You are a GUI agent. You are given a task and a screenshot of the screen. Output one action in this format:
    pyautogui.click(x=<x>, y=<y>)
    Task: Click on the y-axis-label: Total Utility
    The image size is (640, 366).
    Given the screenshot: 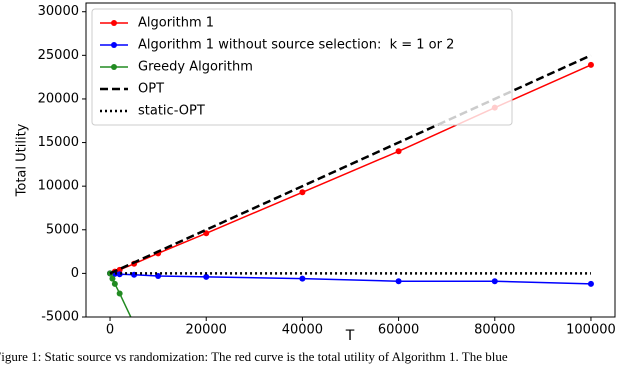 What is the action you would take?
    pyautogui.click(x=22, y=160)
    